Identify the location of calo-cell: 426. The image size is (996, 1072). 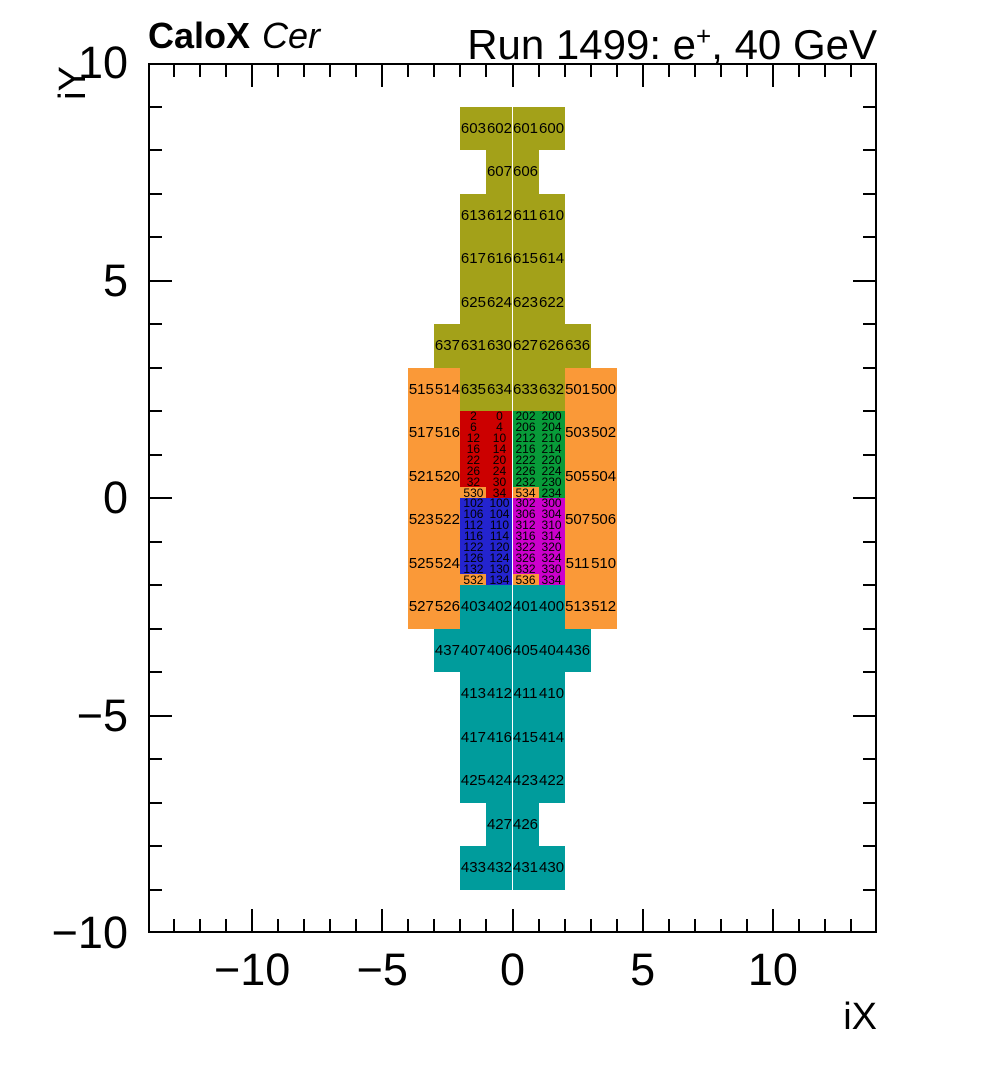
(525, 824).